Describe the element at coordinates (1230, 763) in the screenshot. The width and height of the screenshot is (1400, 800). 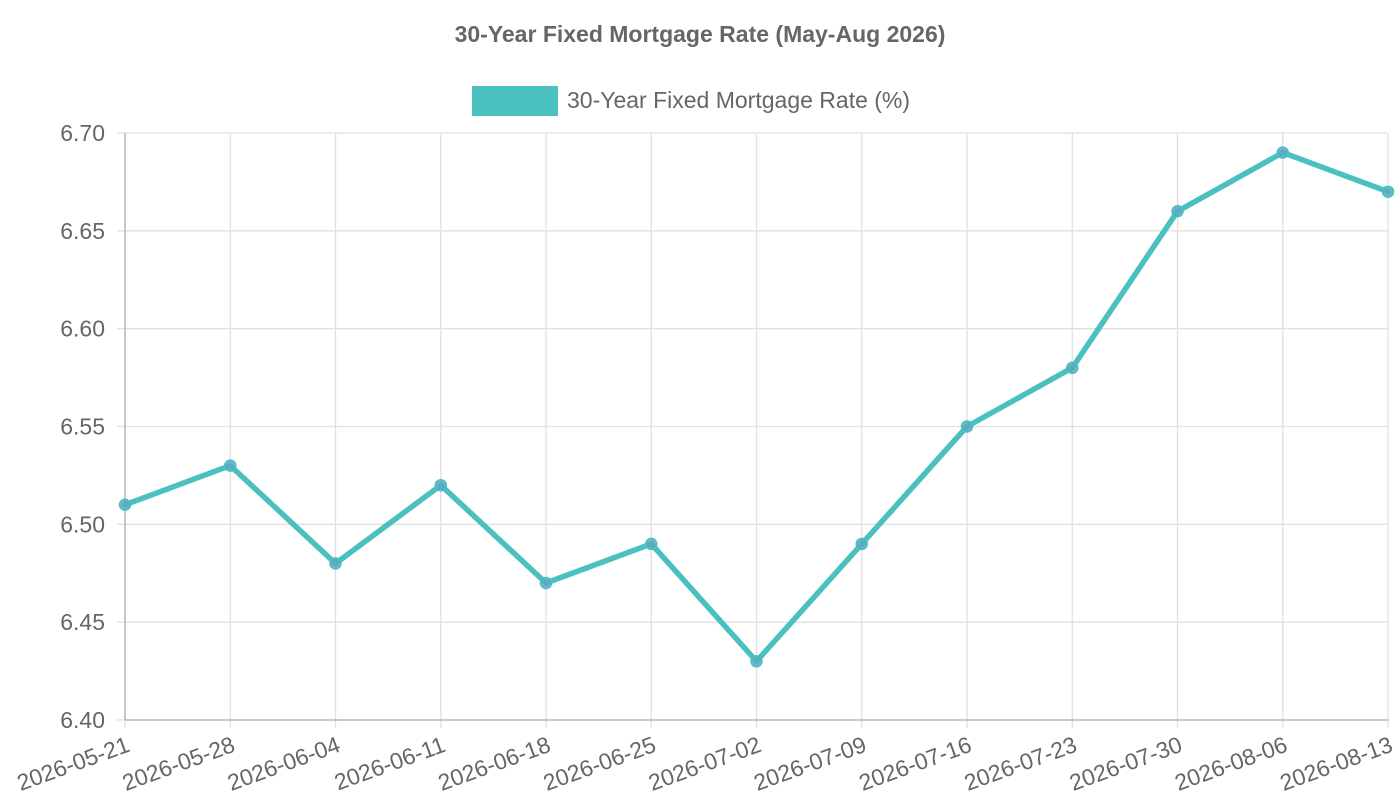
I see `x-tick-label: 2026-08-06` at that location.